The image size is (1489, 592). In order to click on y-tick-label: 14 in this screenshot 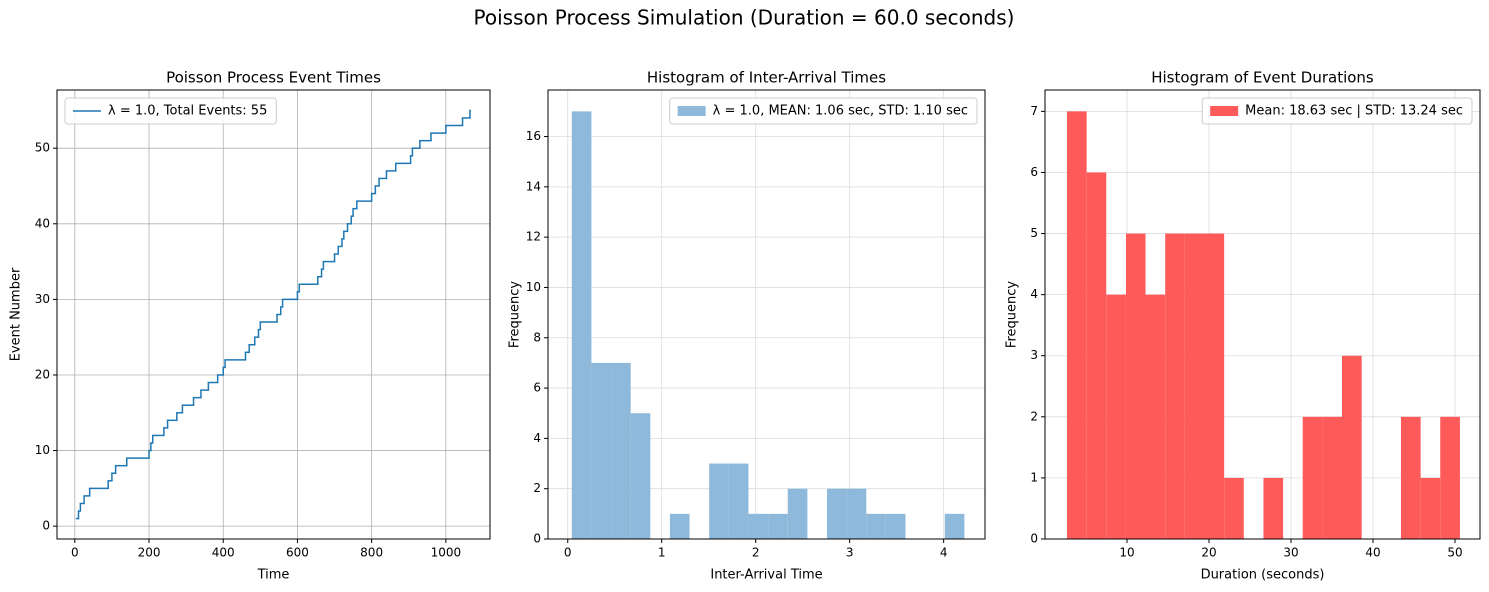, I will do `click(533, 186)`.